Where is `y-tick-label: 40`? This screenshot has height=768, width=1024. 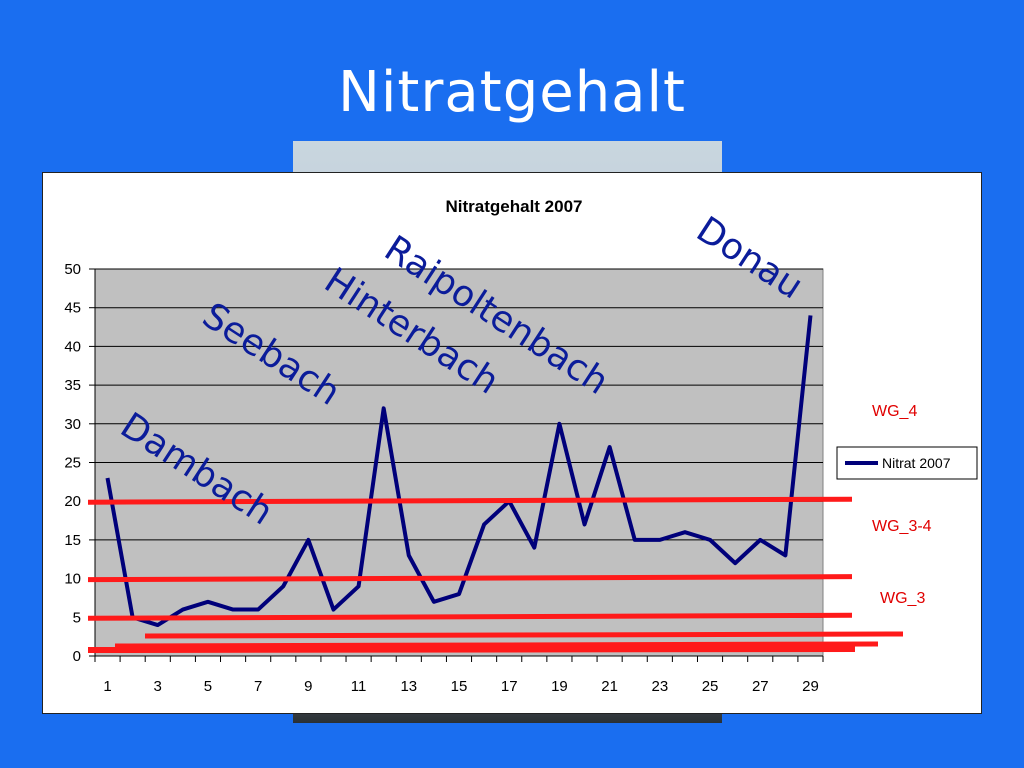
y-tick-label: 40 is located at coordinates (72, 346).